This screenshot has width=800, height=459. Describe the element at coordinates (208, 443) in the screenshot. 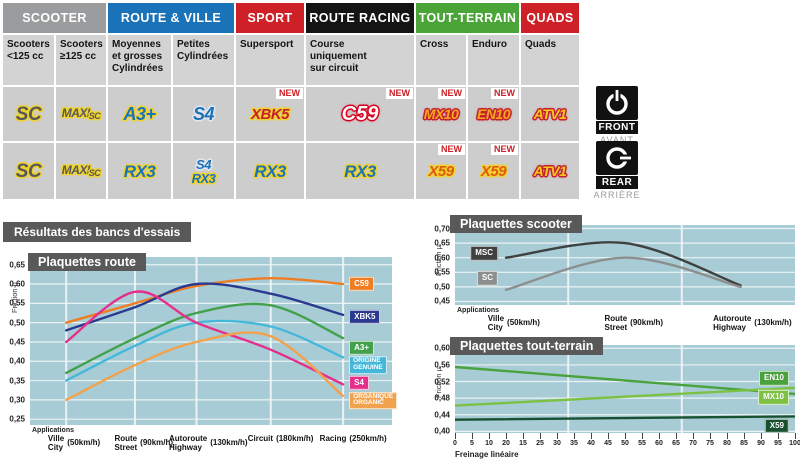

I see `x-category-2: Autoroute Highway (130km/h)` at that location.